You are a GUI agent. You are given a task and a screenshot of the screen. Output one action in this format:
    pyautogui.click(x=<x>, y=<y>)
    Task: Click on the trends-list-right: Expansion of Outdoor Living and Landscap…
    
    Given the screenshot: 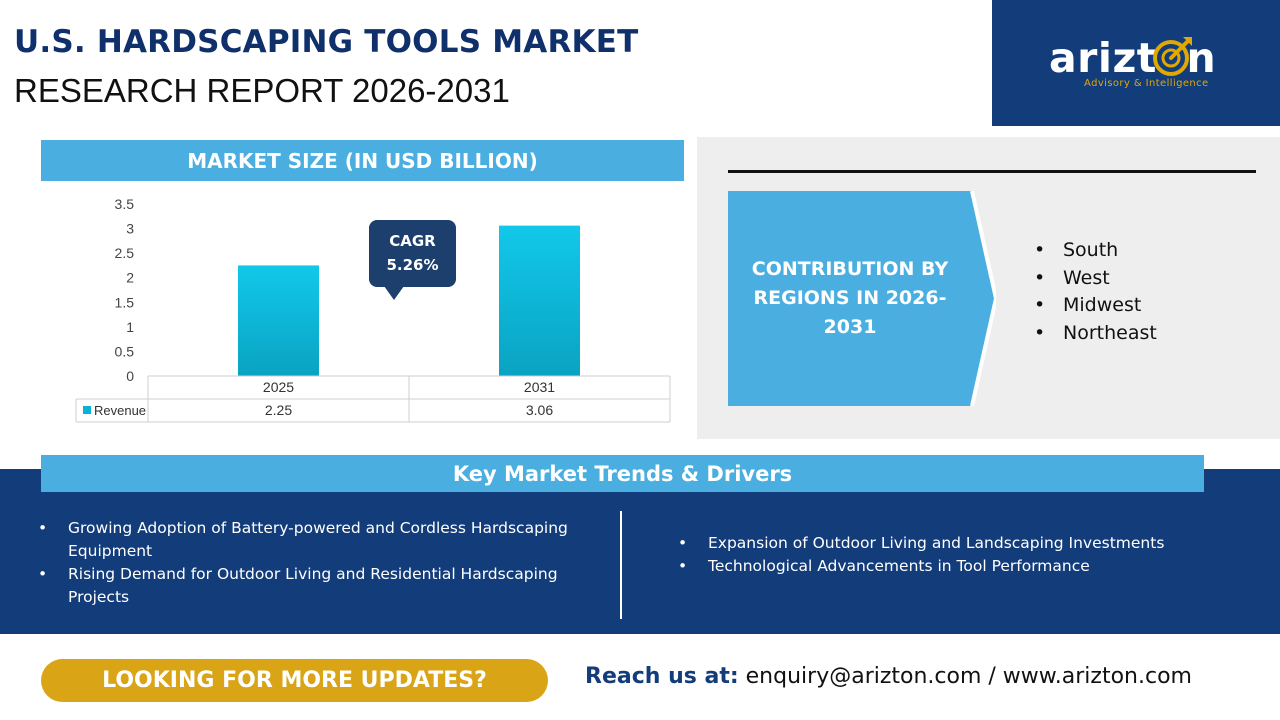 What is the action you would take?
    pyautogui.click(x=948, y=555)
    